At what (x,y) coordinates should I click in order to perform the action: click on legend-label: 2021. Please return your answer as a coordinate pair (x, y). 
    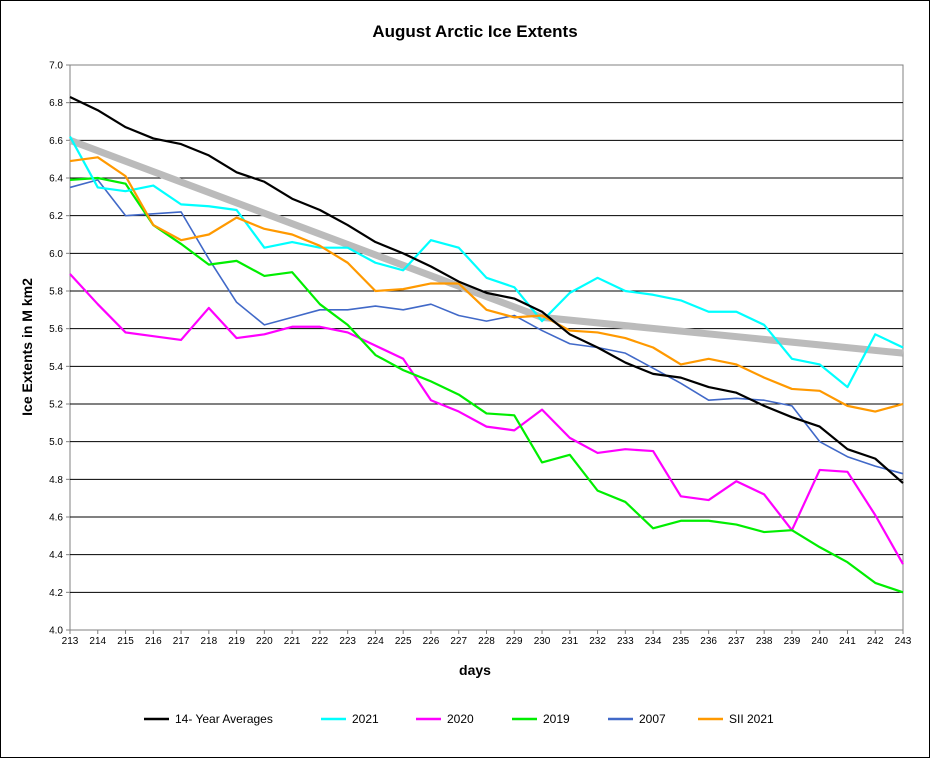
    Looking at the image, I should click on (365, 719).